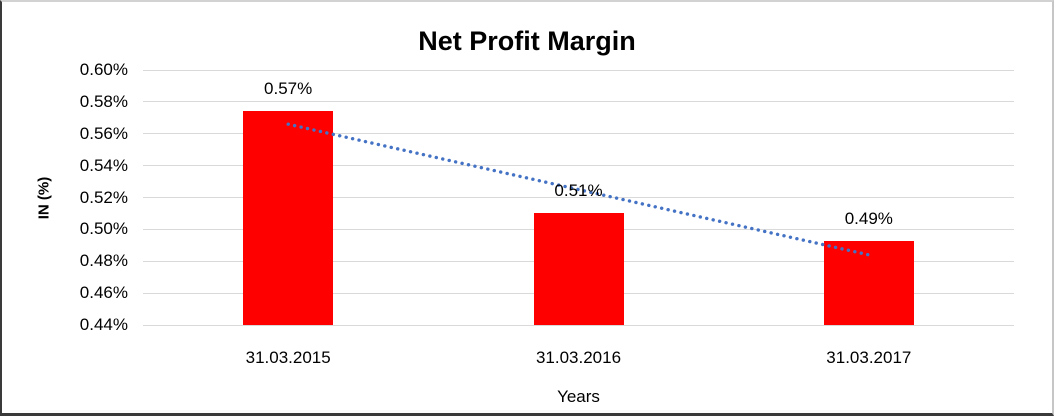 This screenshot has width=1054, height=416. What do you see at coordinates (578, 396) in the screenshot?
I see `x-axis-title: Years` at bounding box center [578, 396].